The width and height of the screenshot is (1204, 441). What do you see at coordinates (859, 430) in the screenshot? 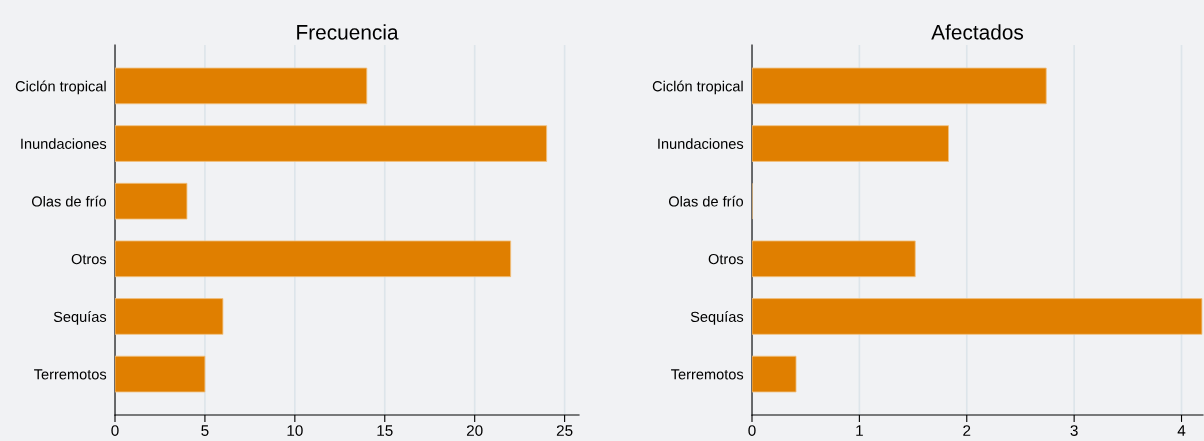
I see `x-tick-label: 1` at bounding box center [859, 430].